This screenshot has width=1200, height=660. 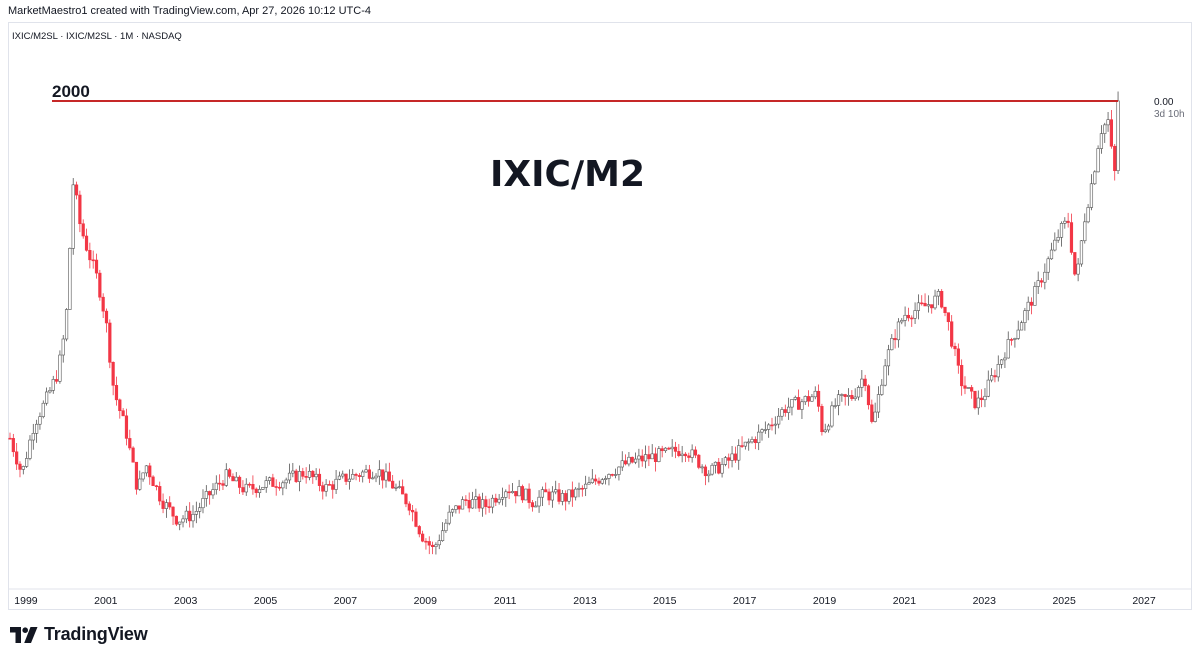 What do you see at coordinates (346, 601) in the screenshot?
I see `x-tick-label: 2007` at bounding box center [346, 601].